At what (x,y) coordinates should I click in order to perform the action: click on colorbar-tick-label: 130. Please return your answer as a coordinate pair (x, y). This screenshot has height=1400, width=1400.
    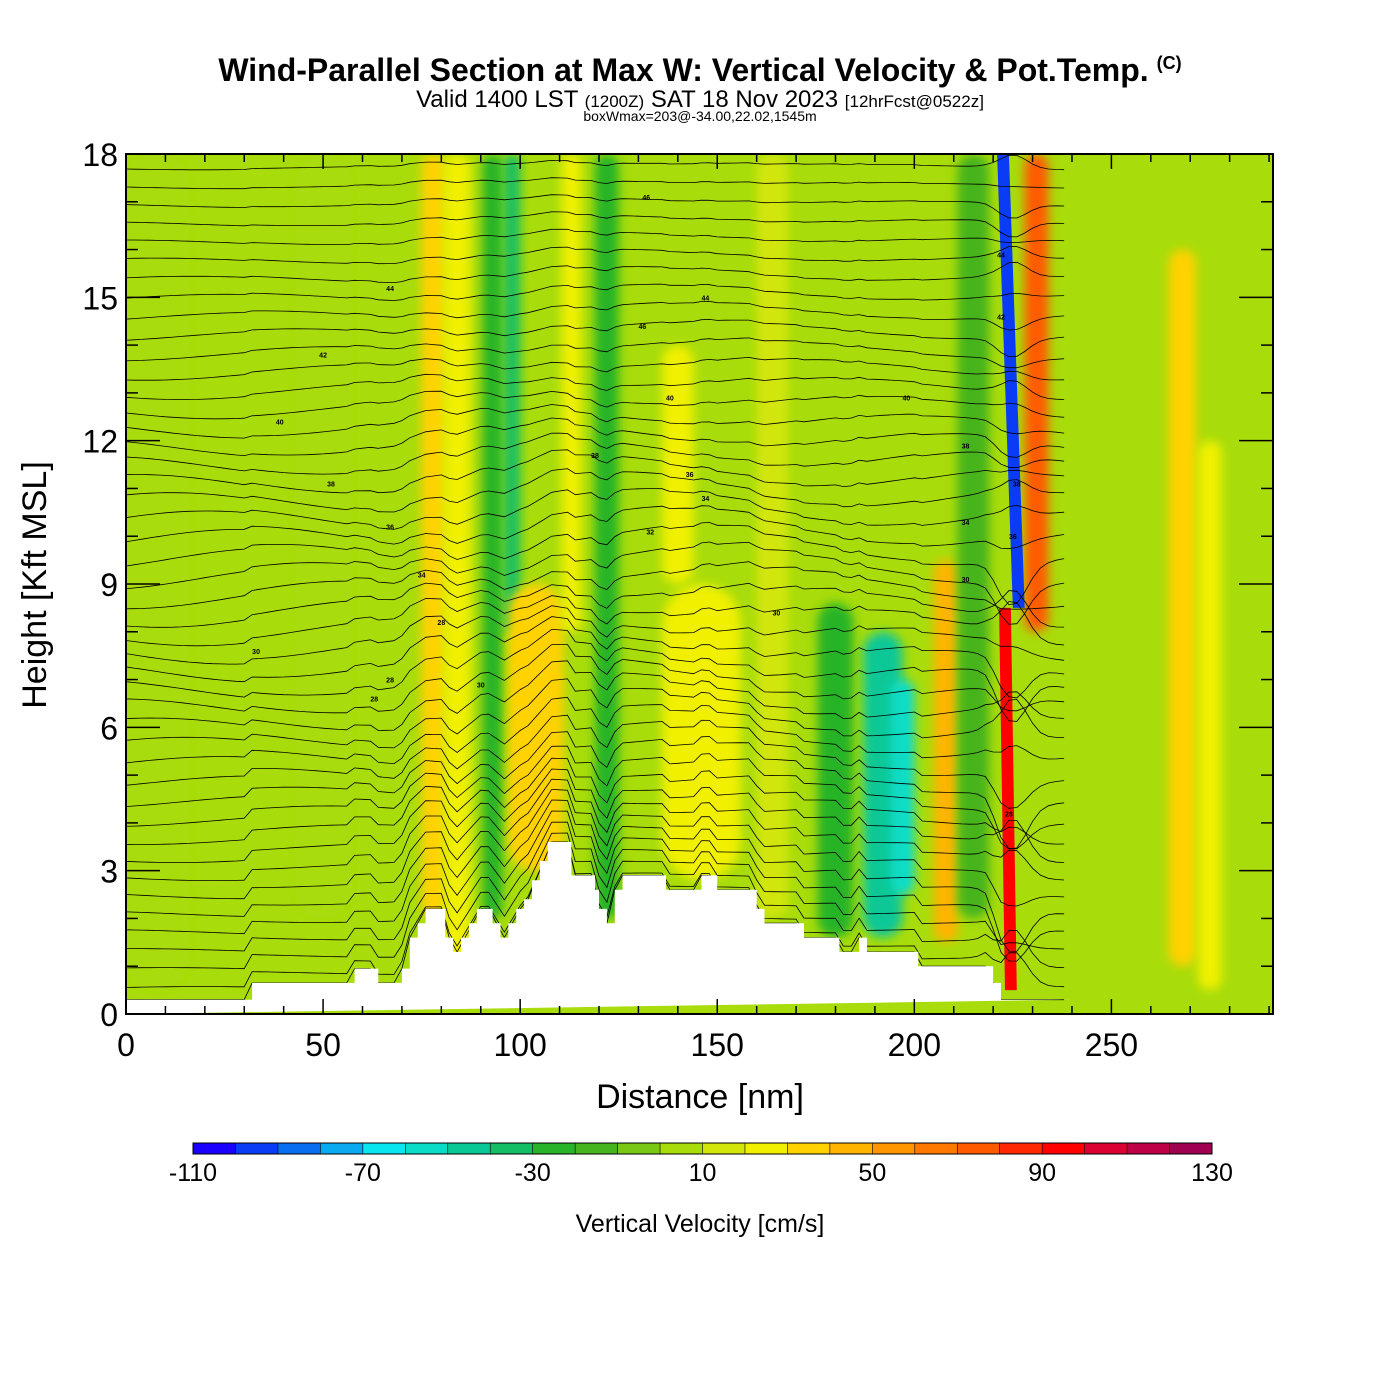
    Looking at the image, I should click on (1212, 1173).